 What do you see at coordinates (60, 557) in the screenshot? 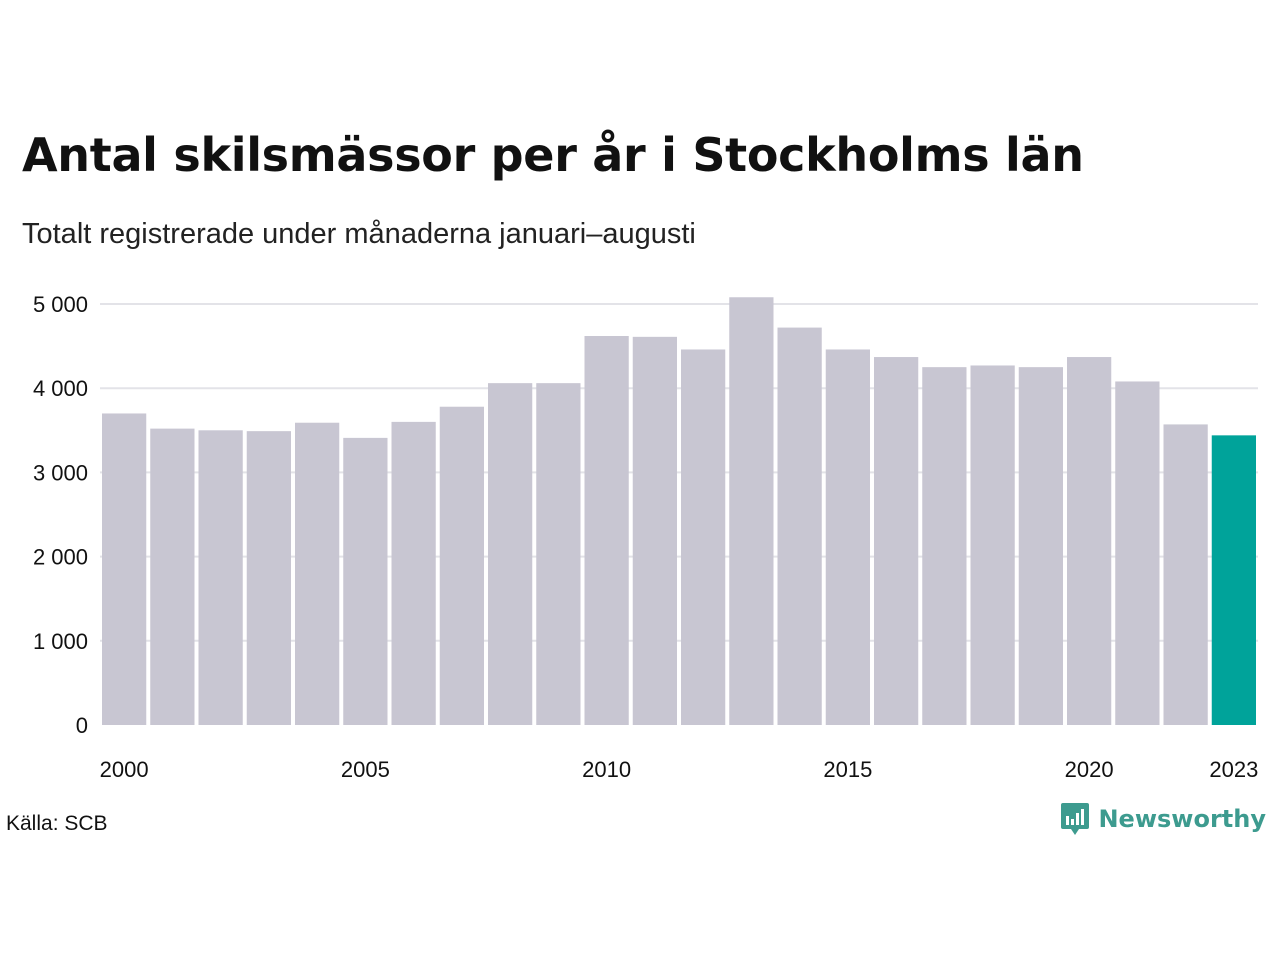
I see `y-tick-label: 2 000` at bounding box center [60, 557].